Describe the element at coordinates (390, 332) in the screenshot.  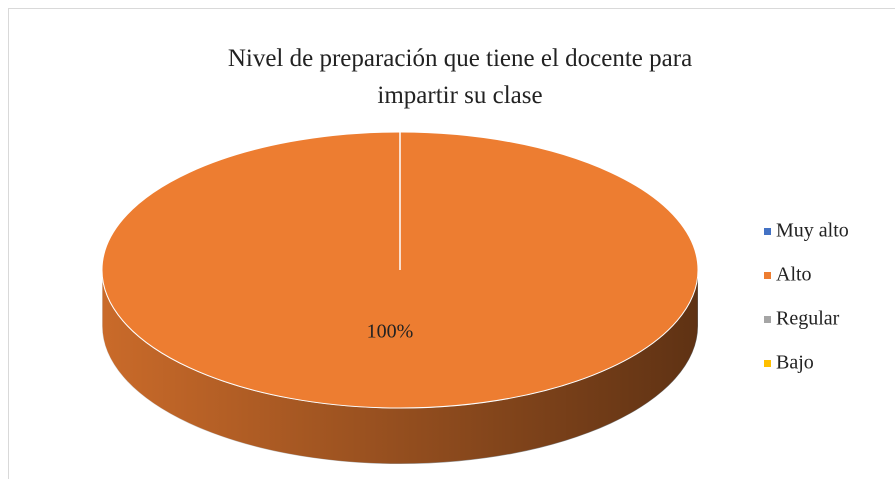
I see `data-label: 100%` at that location.